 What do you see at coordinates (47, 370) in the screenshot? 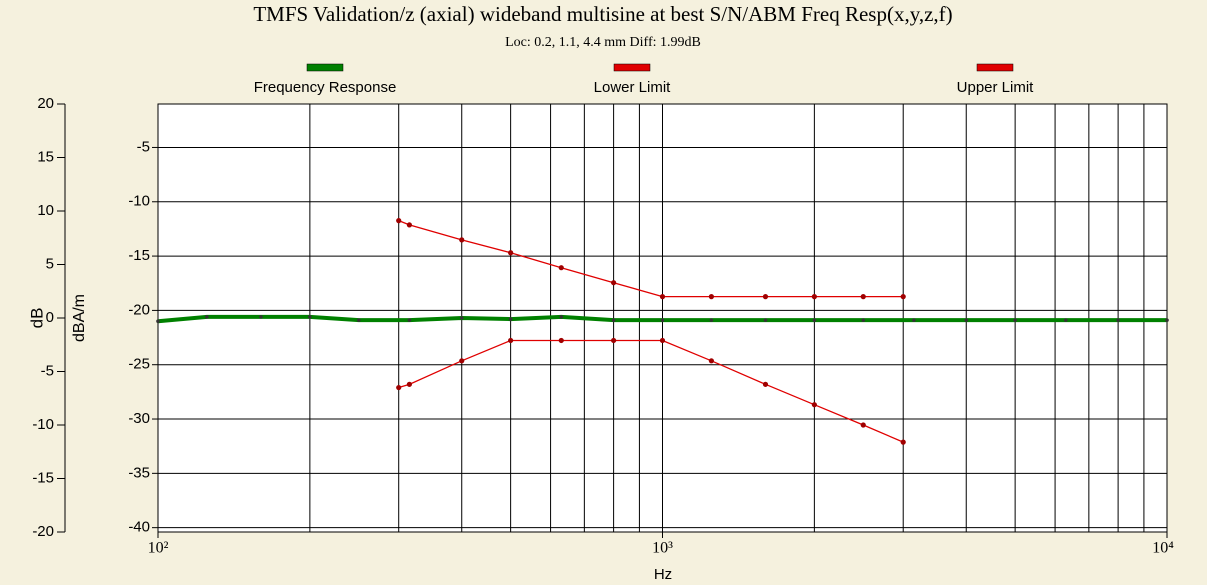
I see `y-tick-label: -5` at bounding box center [47, 370].